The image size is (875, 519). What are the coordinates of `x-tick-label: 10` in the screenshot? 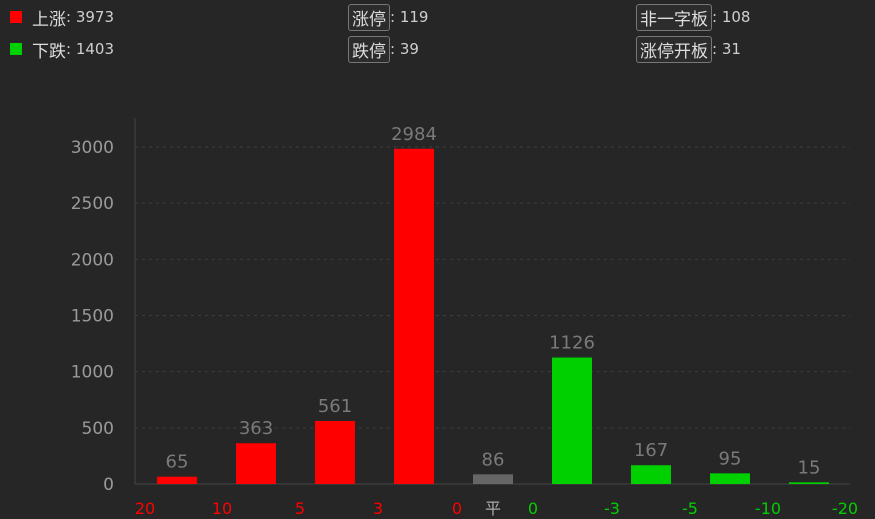 It's located at (222, 508).